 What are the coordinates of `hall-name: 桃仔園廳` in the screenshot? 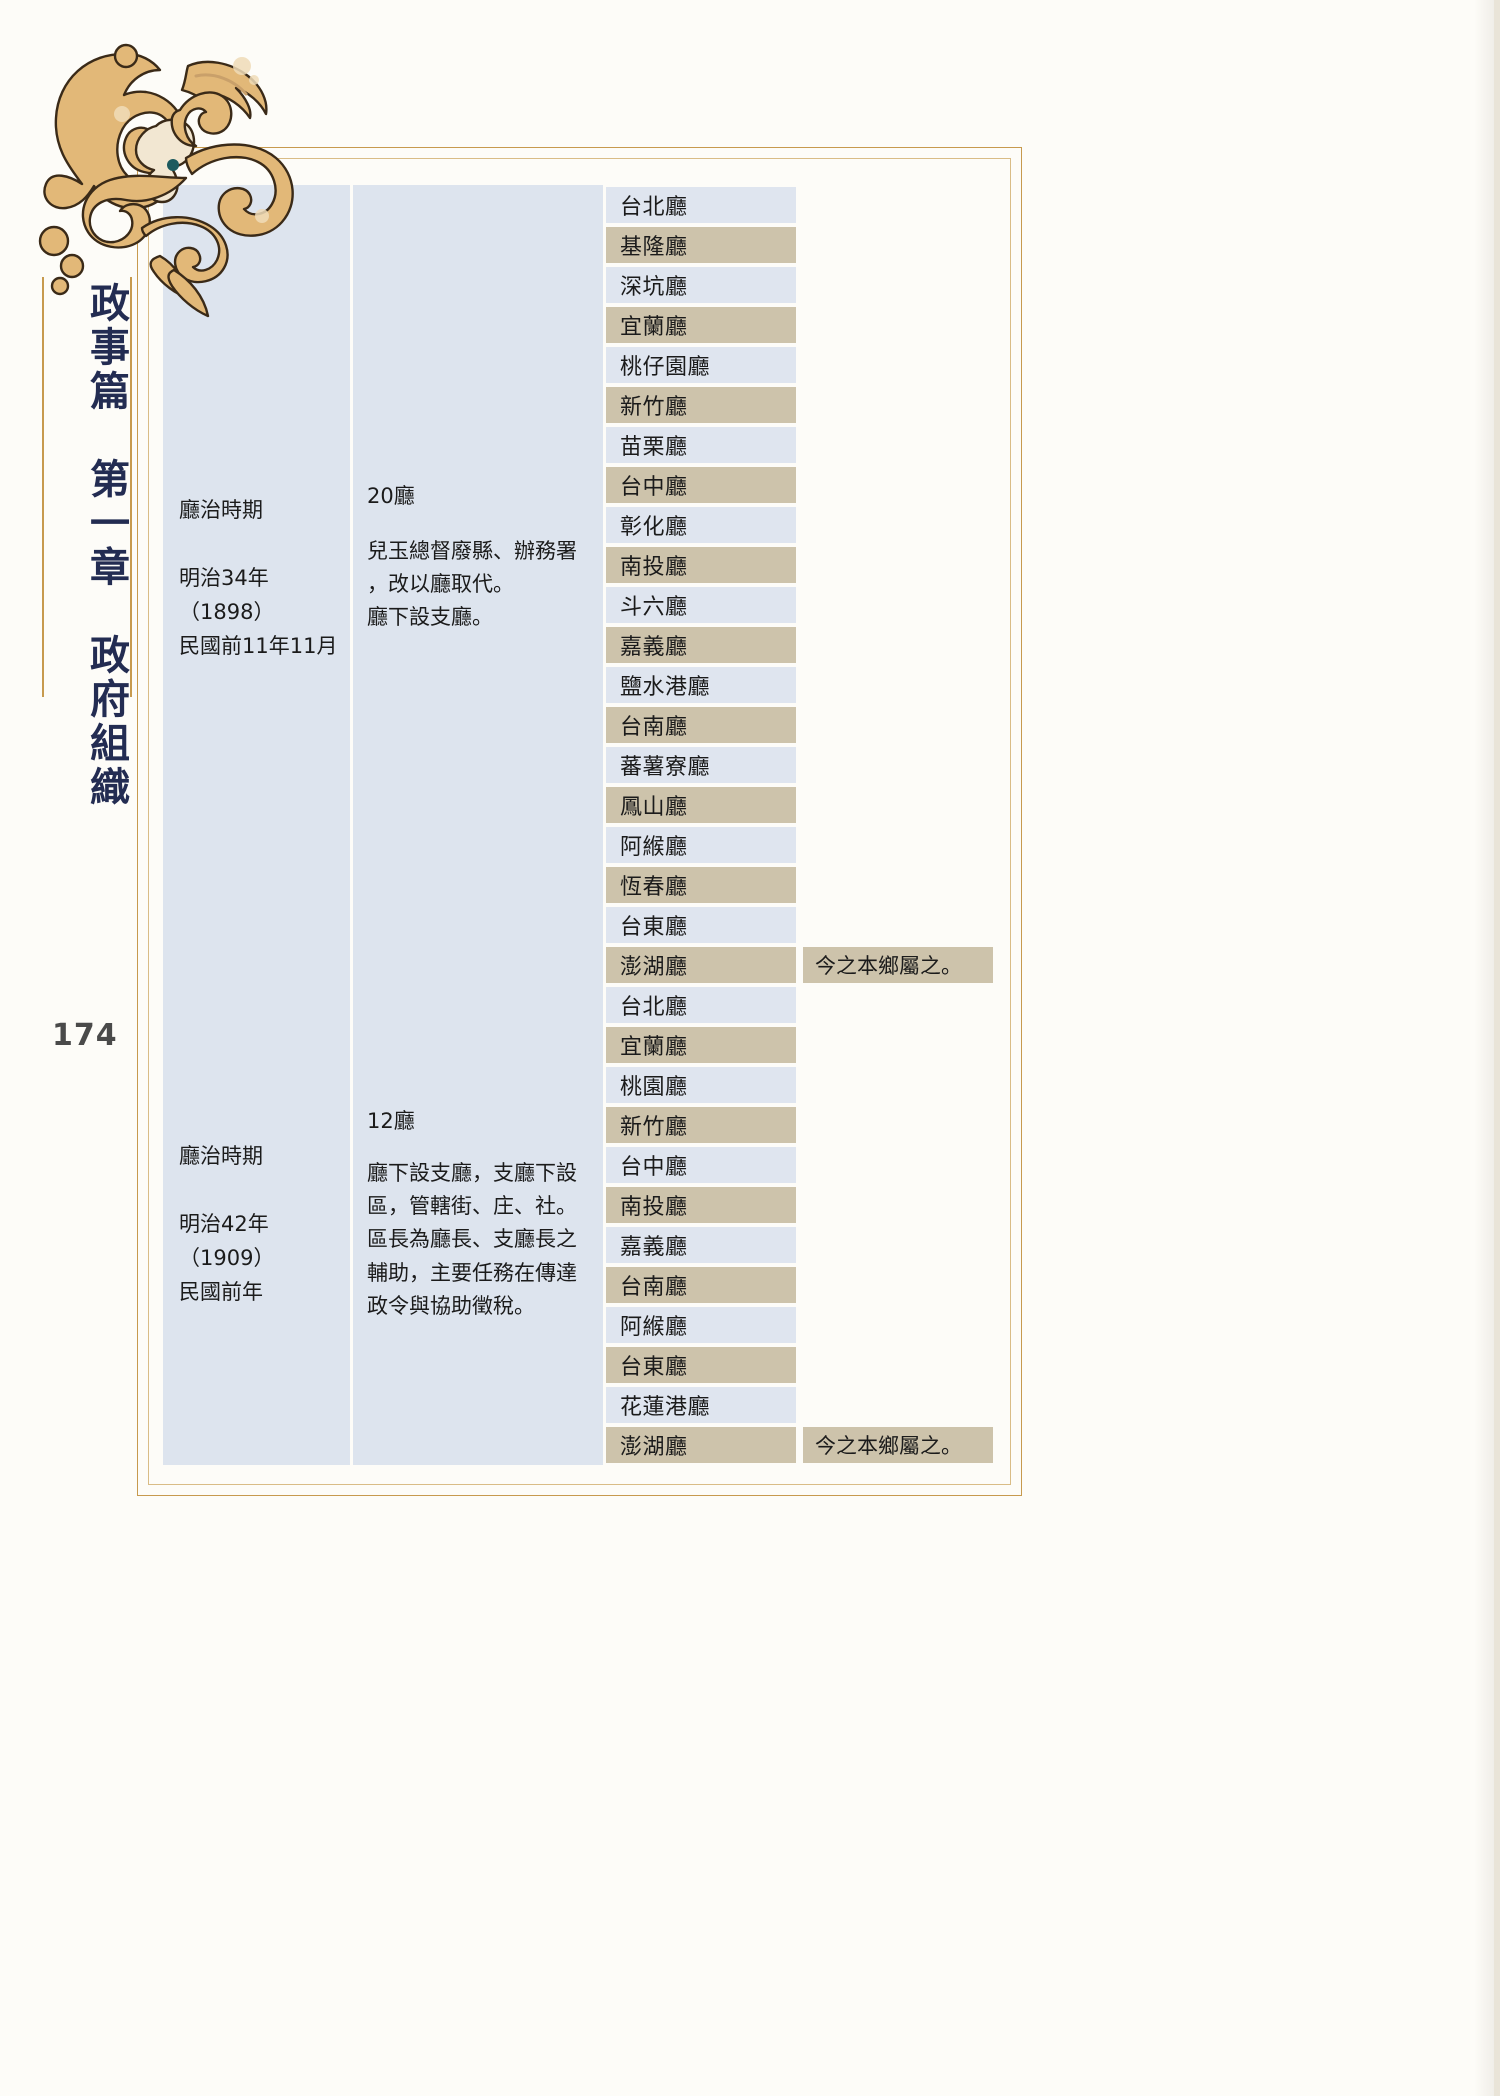 It's located at (701, 365).